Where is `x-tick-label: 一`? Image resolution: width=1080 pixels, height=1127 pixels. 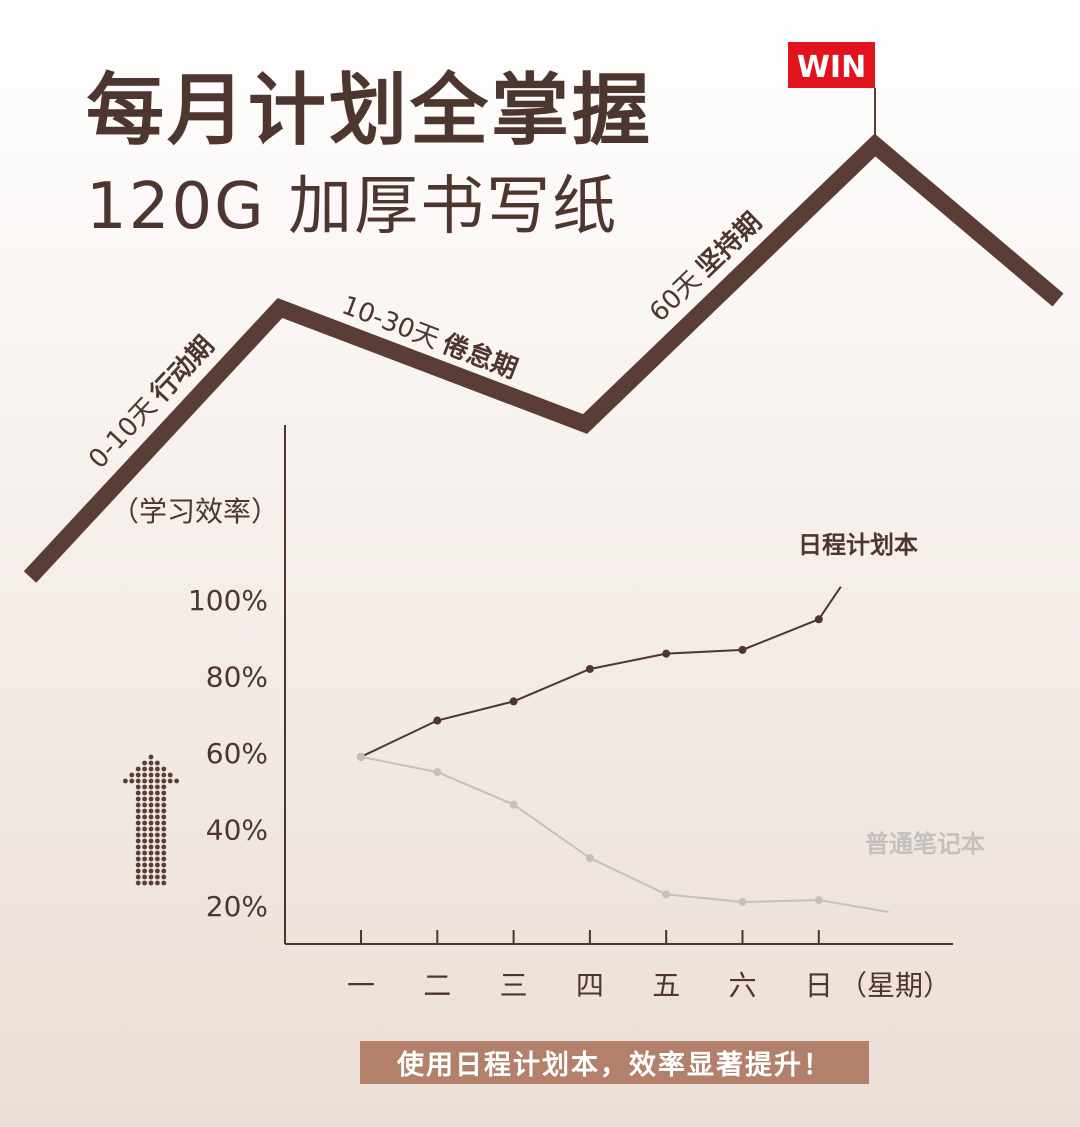
x-tick-label: 一 is located at coordinates (361, 985).